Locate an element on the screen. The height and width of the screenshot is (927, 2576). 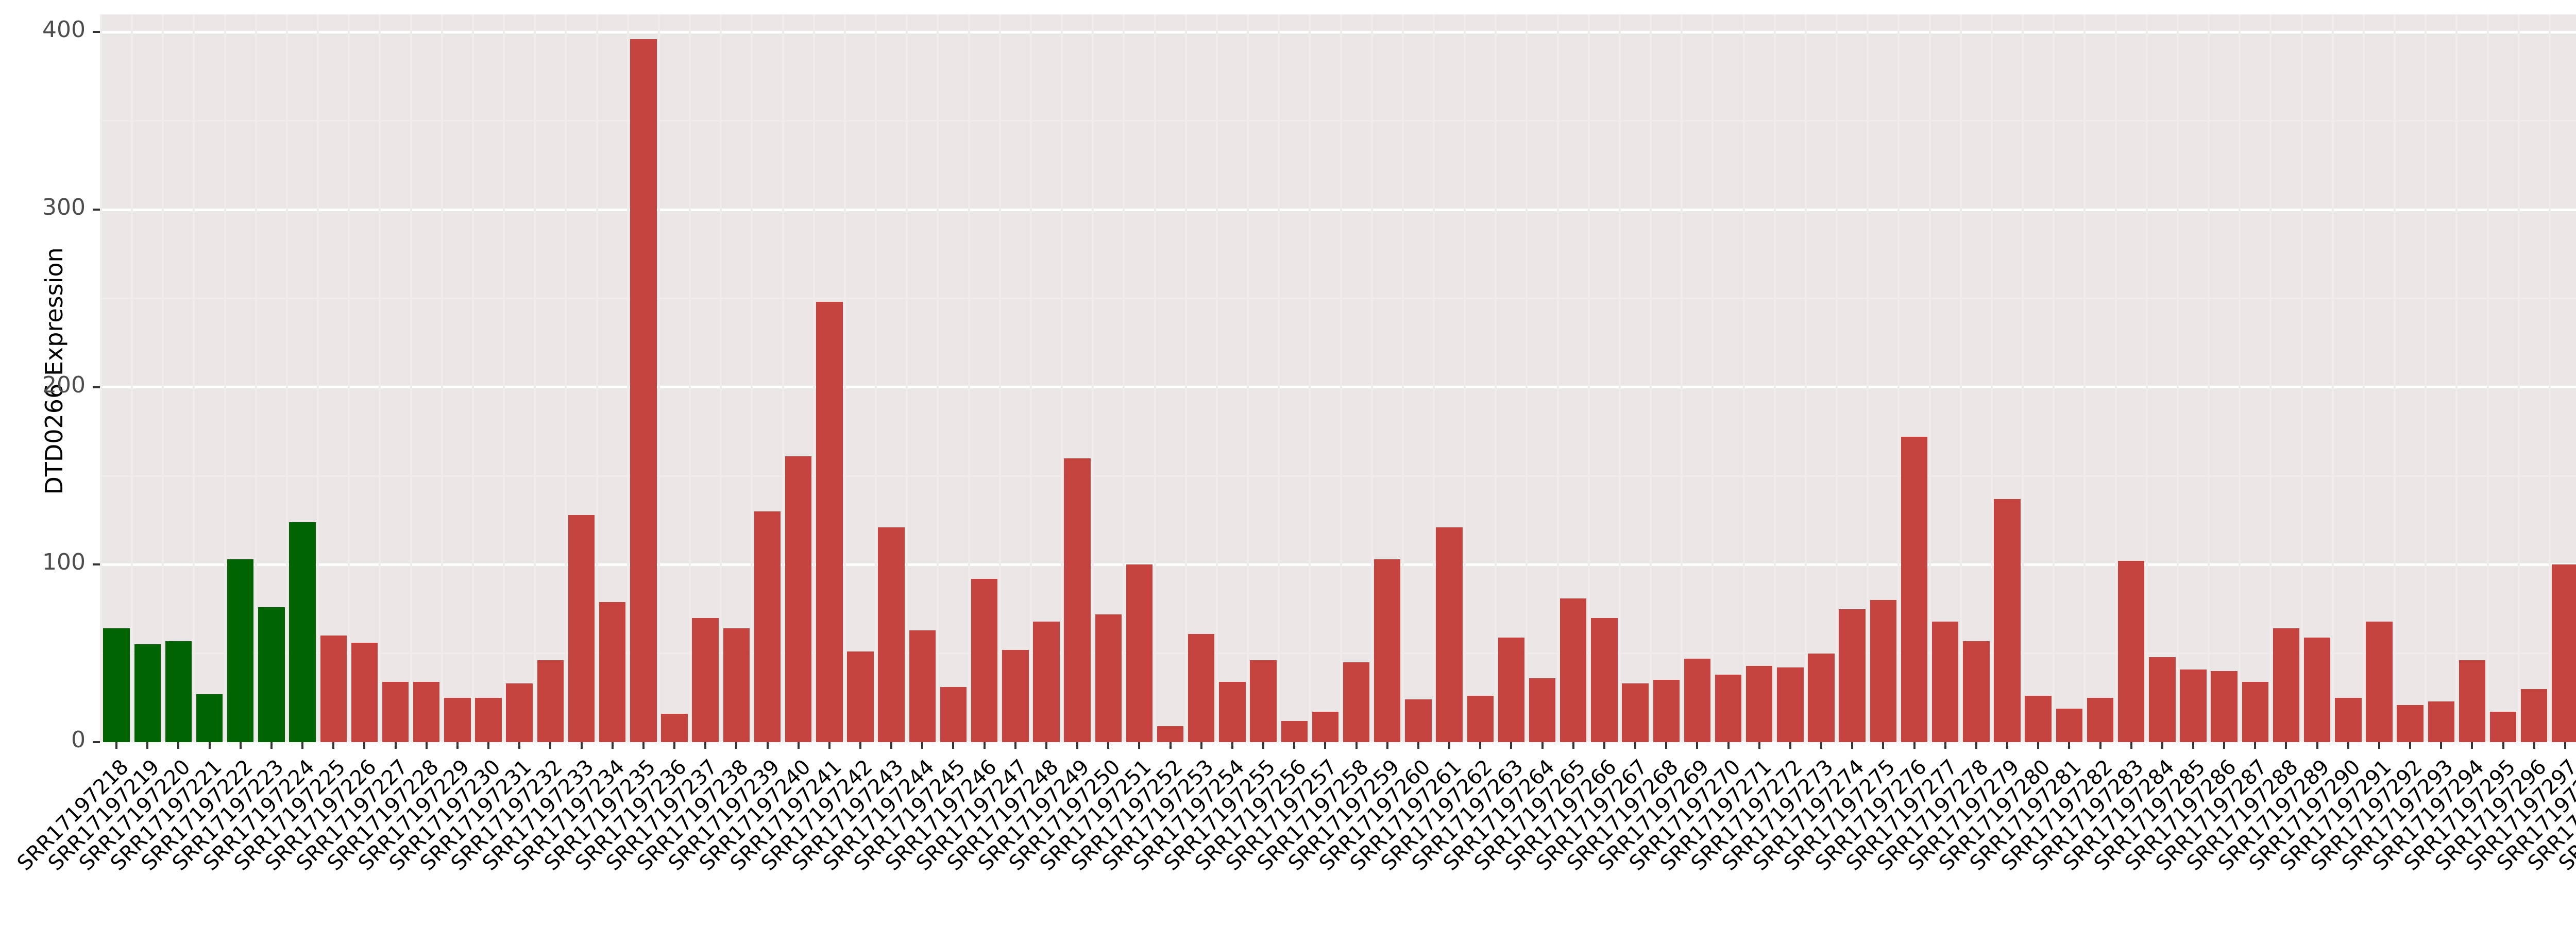
y-axis-tick-label: 300 is located at coordinates (64, 207).